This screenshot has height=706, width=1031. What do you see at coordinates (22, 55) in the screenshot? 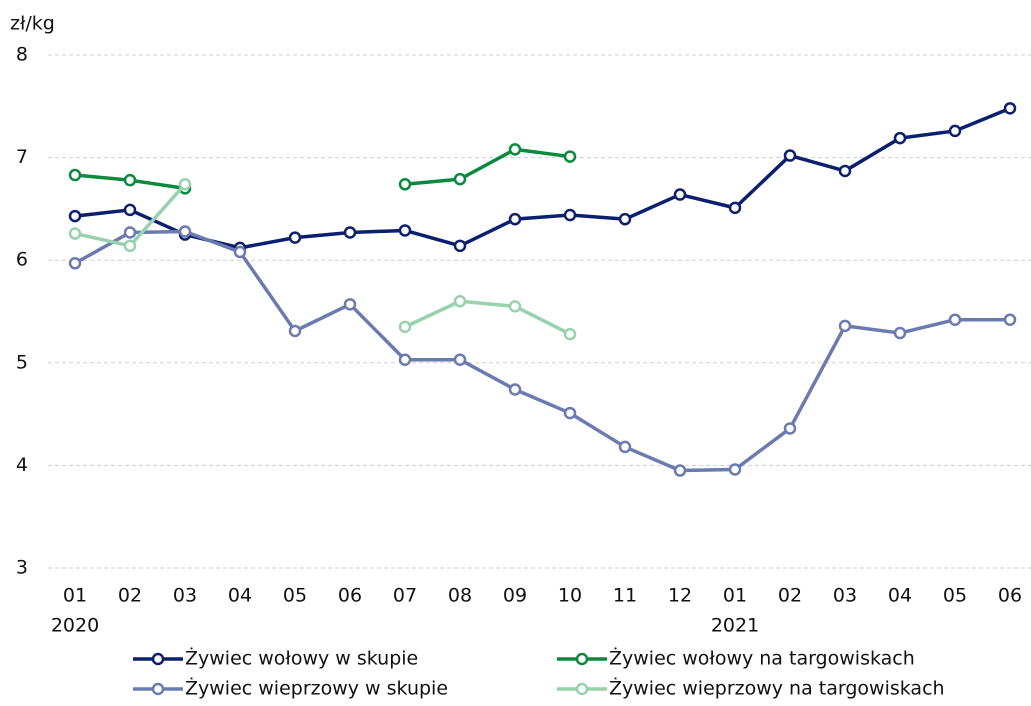
I see `y-tick-label: 8` at bounding box center [22, 55].